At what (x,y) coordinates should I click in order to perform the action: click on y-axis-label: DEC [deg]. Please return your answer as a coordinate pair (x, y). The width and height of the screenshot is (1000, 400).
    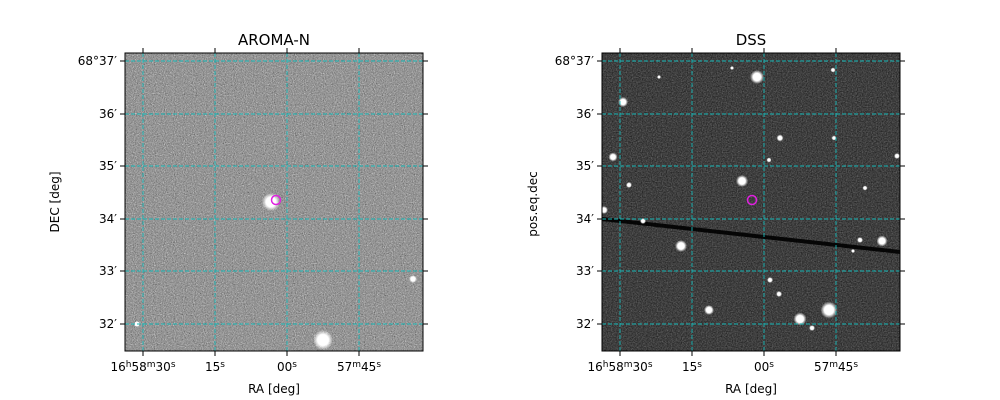
    Looking at the image, I should click on (55, 202).